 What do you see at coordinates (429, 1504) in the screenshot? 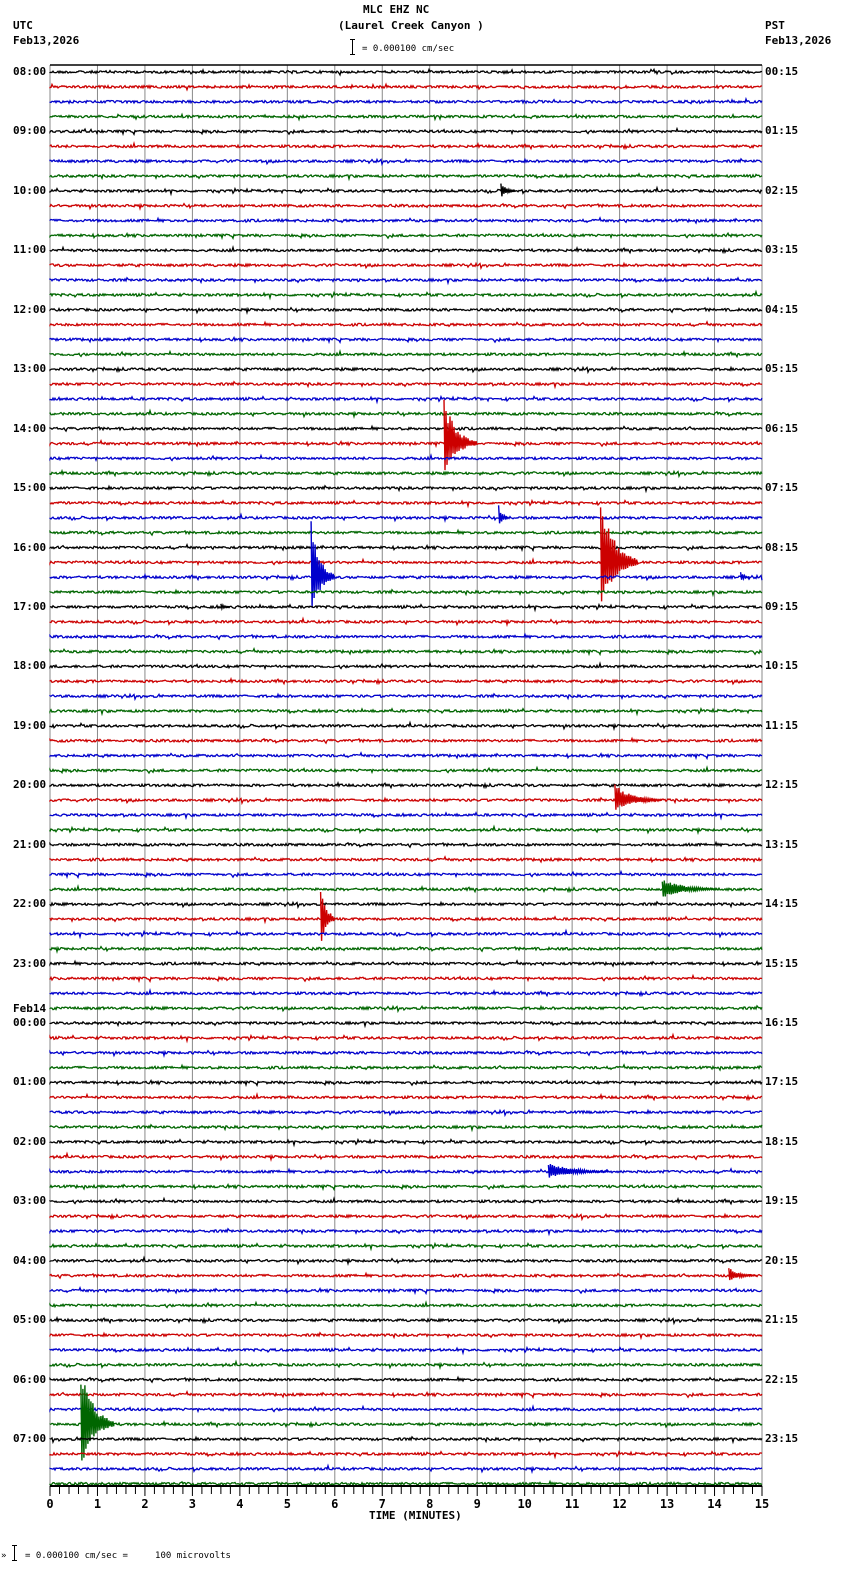
I see `x-tick-label: 8` at bounding box center [429, 1504].